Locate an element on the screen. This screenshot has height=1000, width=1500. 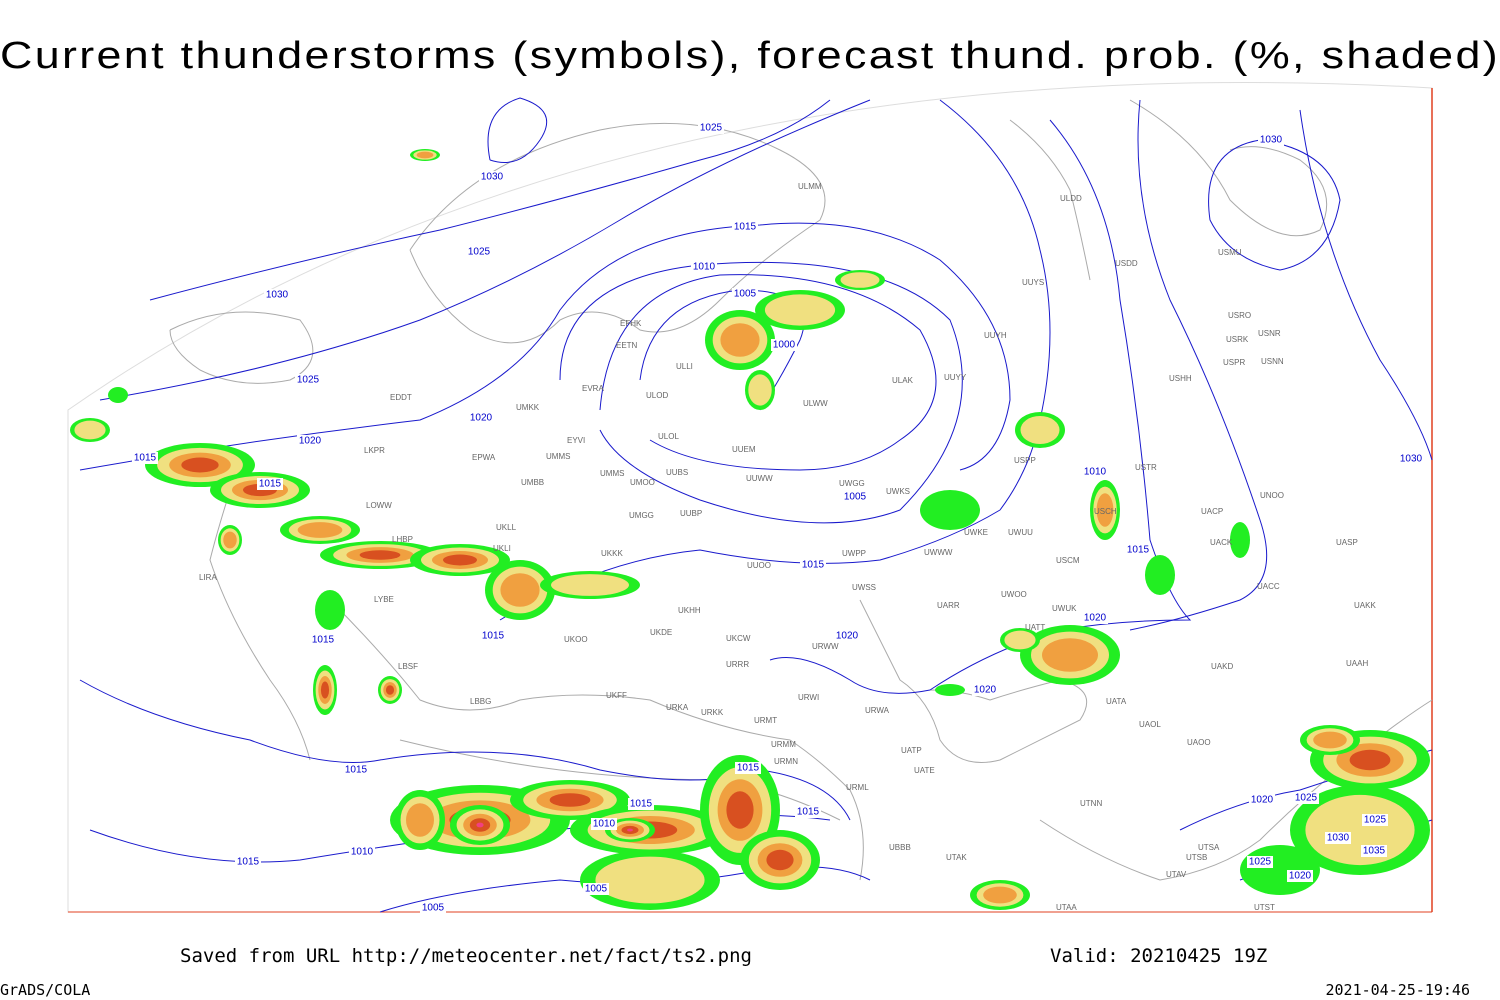
station-label: UUYH is located at coordinates (995, 335).